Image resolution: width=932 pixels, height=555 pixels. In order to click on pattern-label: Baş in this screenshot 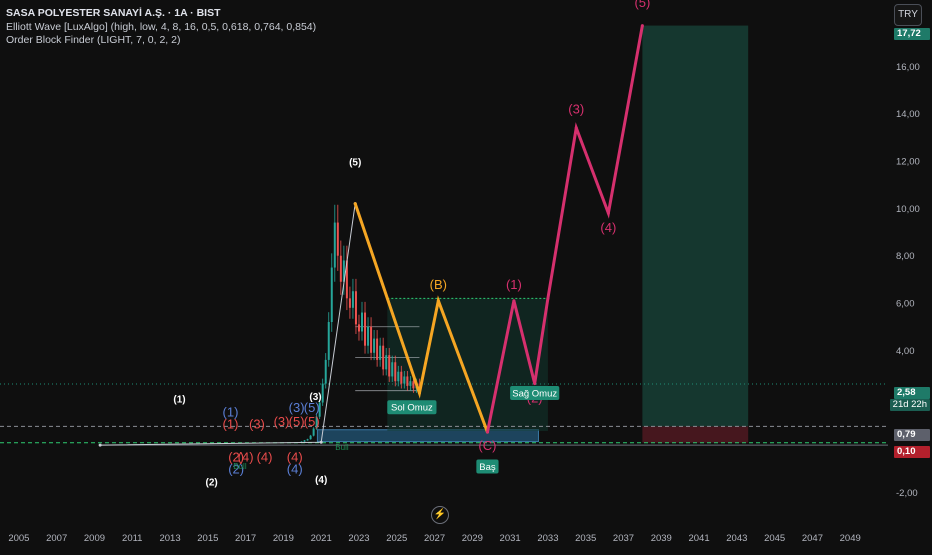, I will do `click(487, 467)`.